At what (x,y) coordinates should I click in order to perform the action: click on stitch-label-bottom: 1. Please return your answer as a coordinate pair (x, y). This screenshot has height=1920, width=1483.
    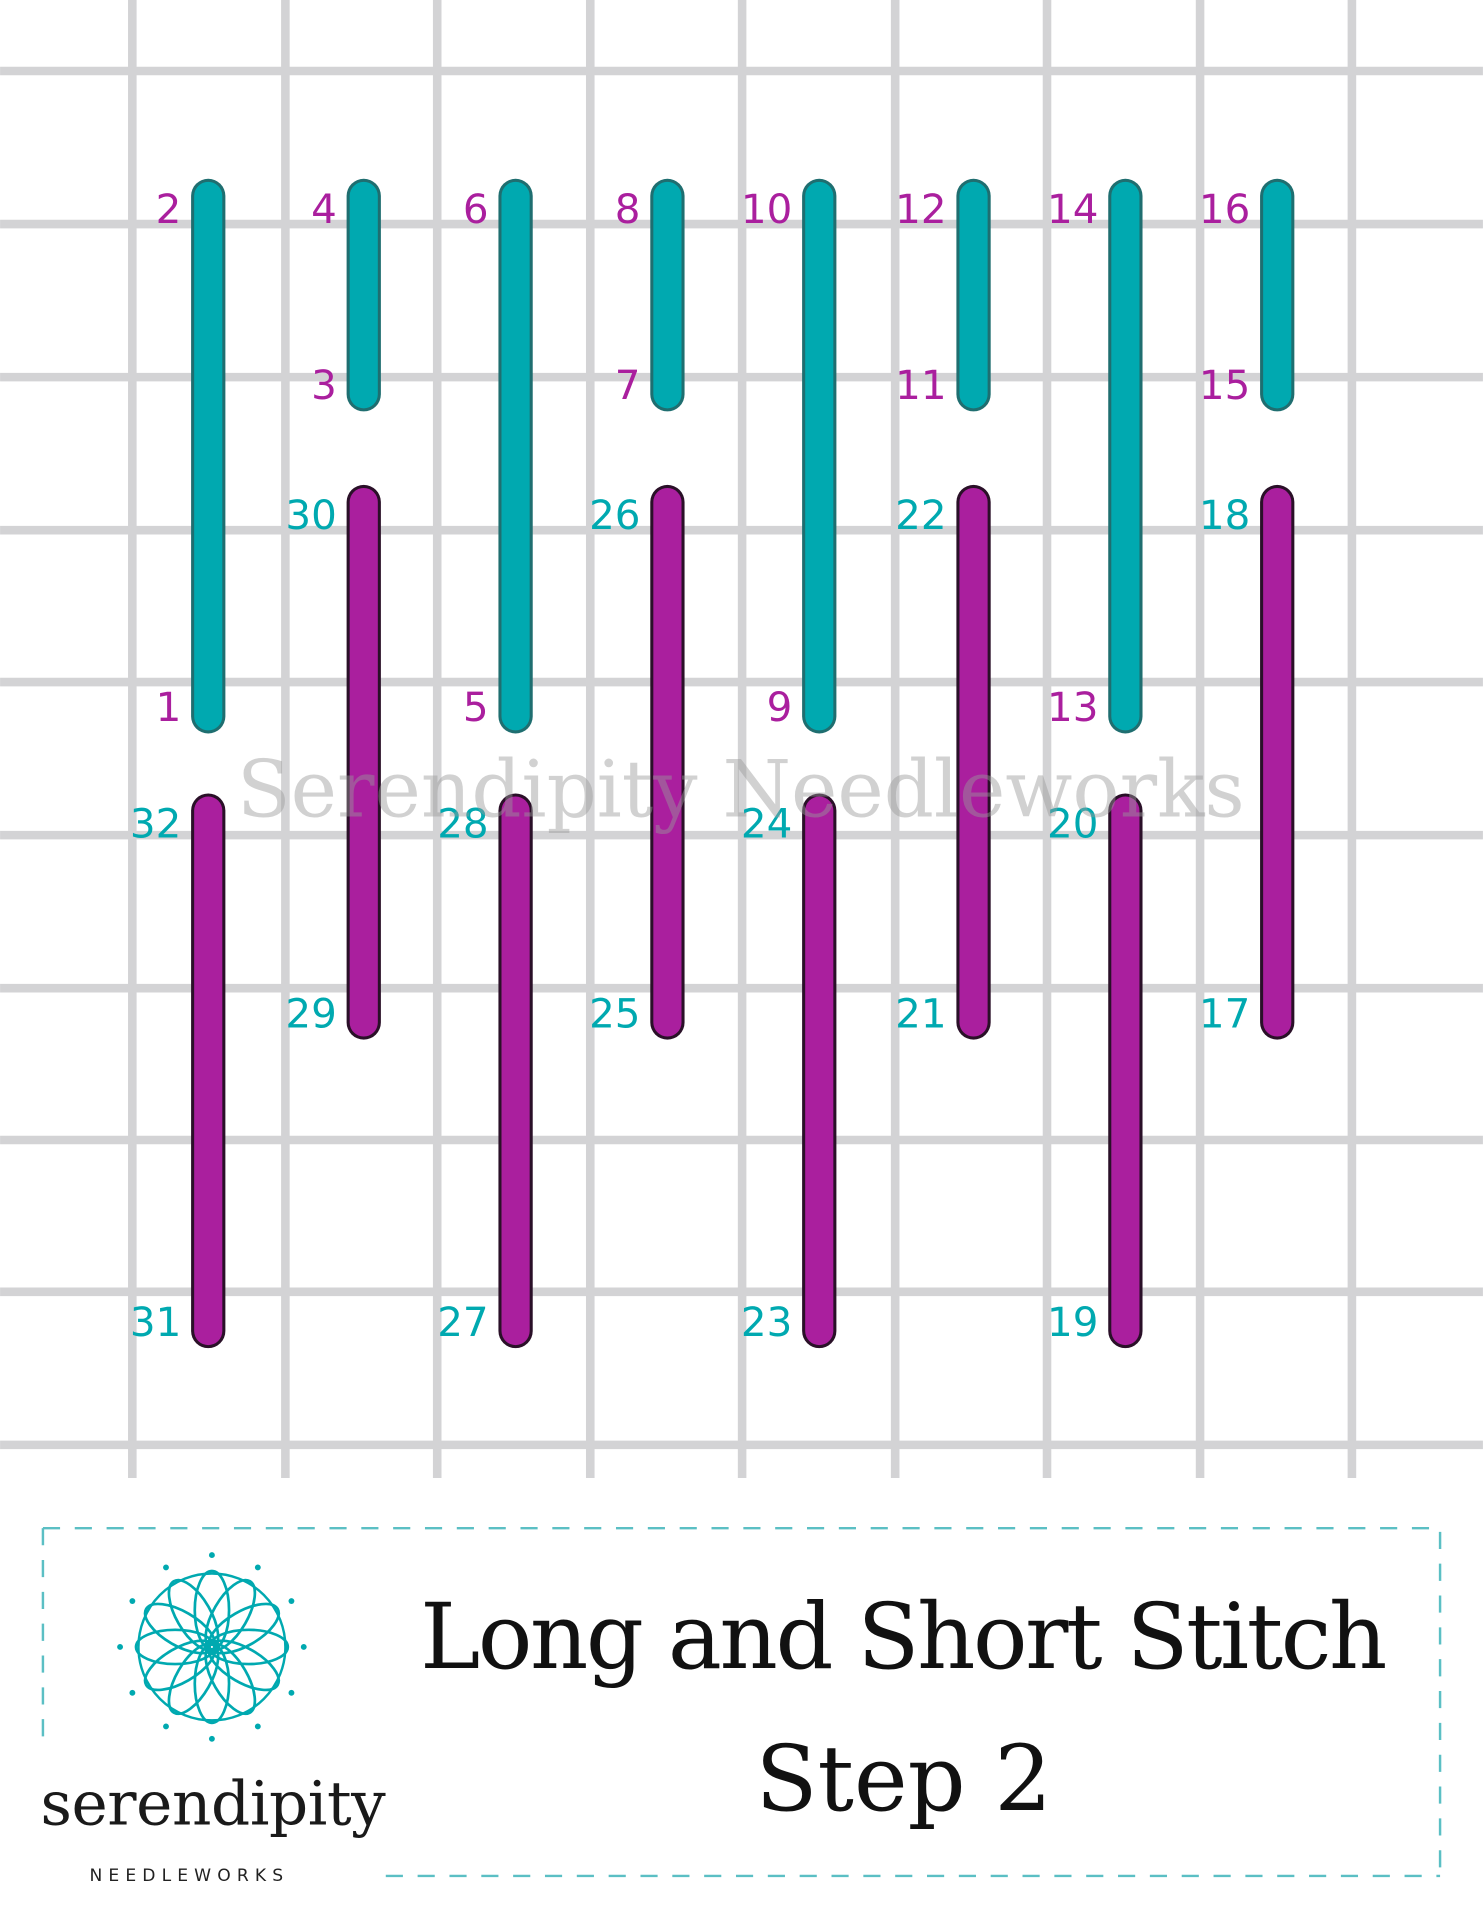
    Looking at the image, I should click on (169, 707).